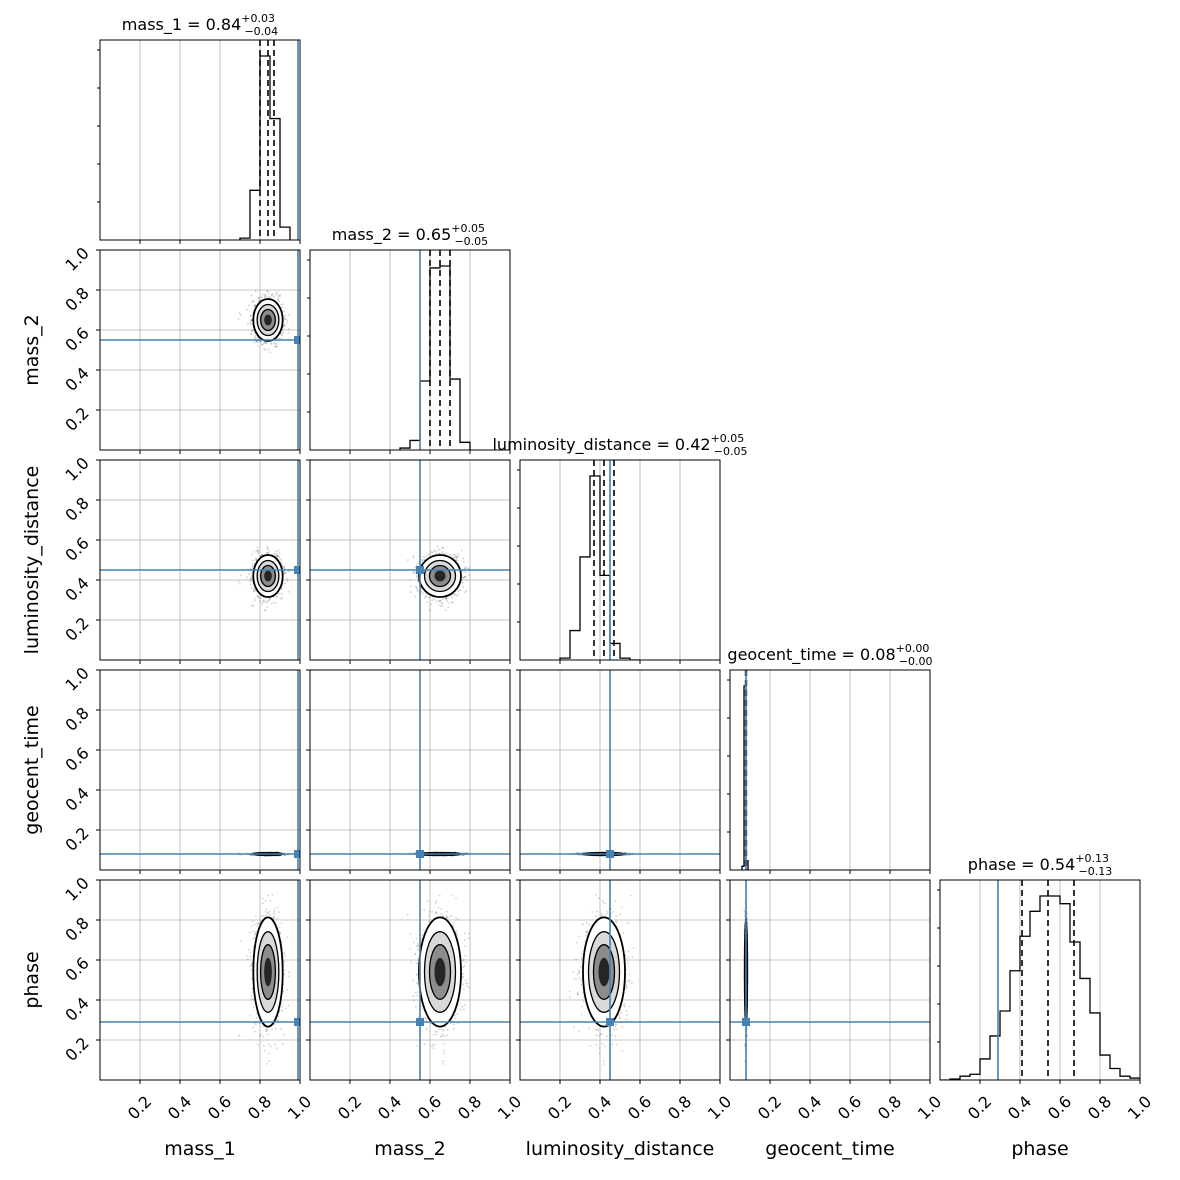  Describe the element at coordinates (599, 567) in the screenshot. I see `histogram-luminosity_distance` at that location.